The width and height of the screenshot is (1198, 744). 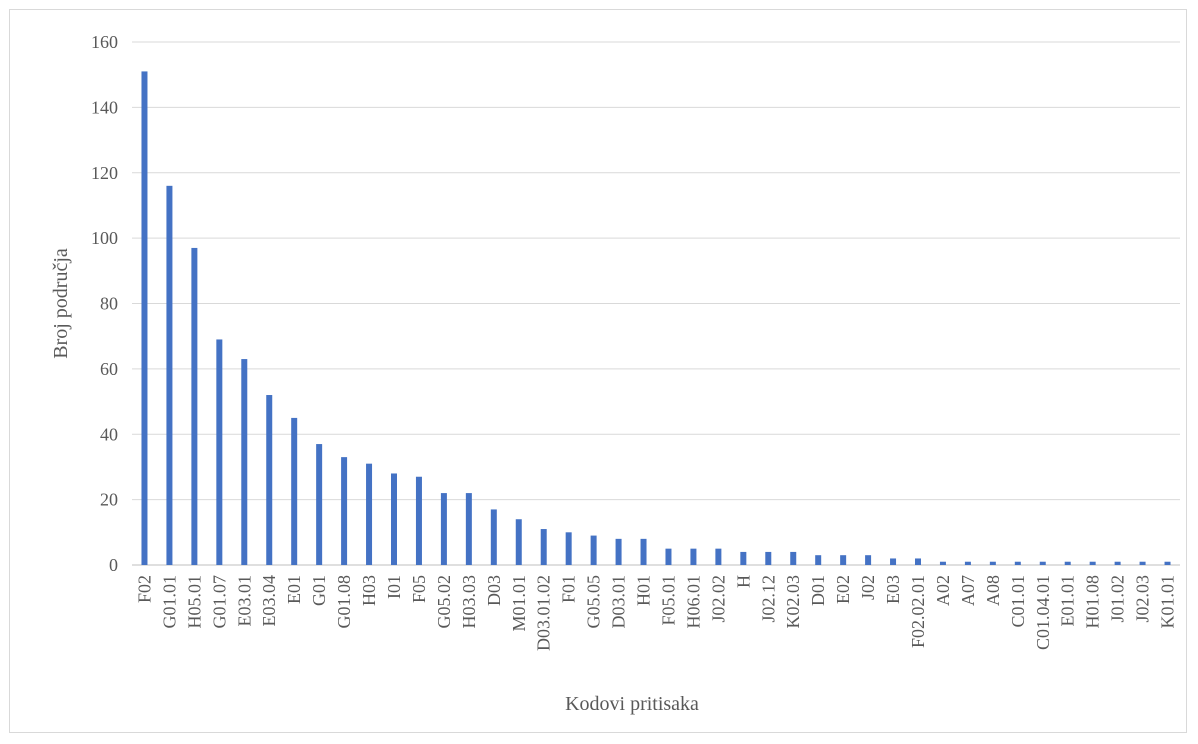 What do you see at coordinates (594, 602) in the screenshot?
I see `x-tick-label: G05.05` at bounding box center [594, 602].